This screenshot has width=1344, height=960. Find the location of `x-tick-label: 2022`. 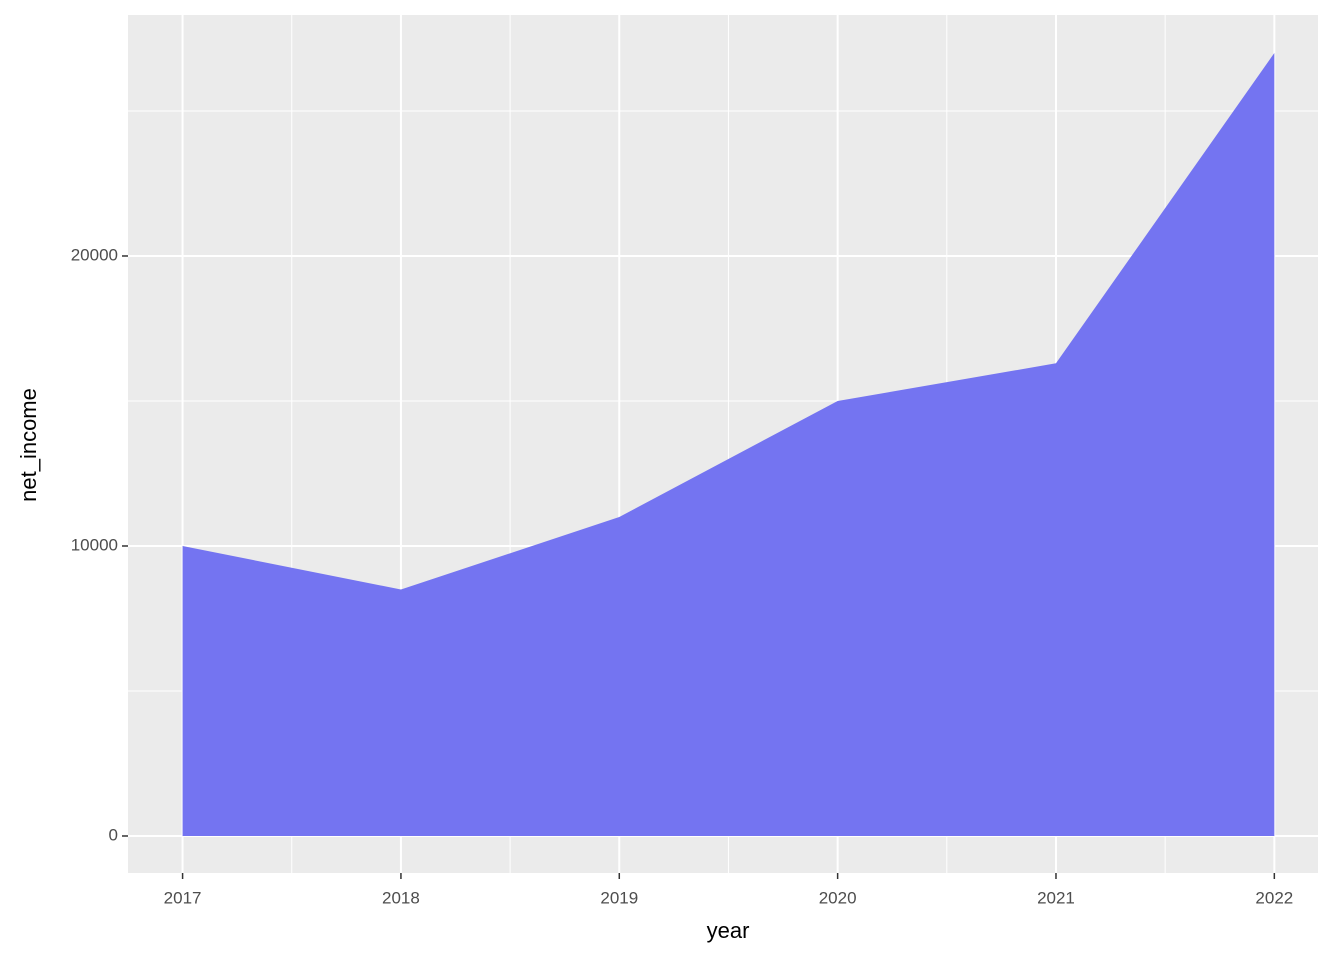

x-tick-label: 2022 is located at coordinates (1274, 897).